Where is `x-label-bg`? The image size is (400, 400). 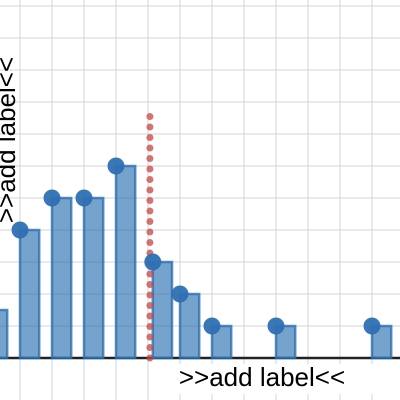
x-label-bg is located at coordinates (262, 379).